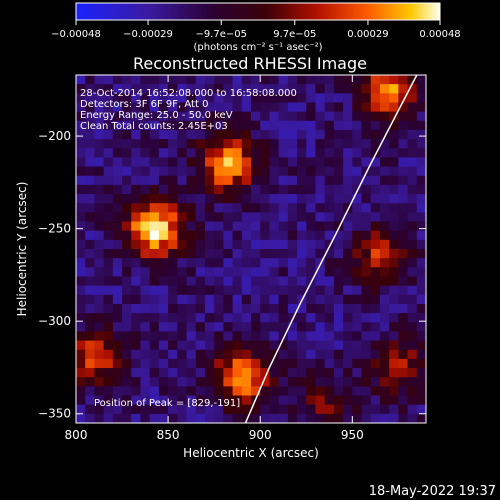 The height and width of the screenshot is (500, 500). What do you see at coordinates (367, 34) in the screenshot?
I see `colorbar-tick-label: 0.00029` at bounding box center [367, 34].